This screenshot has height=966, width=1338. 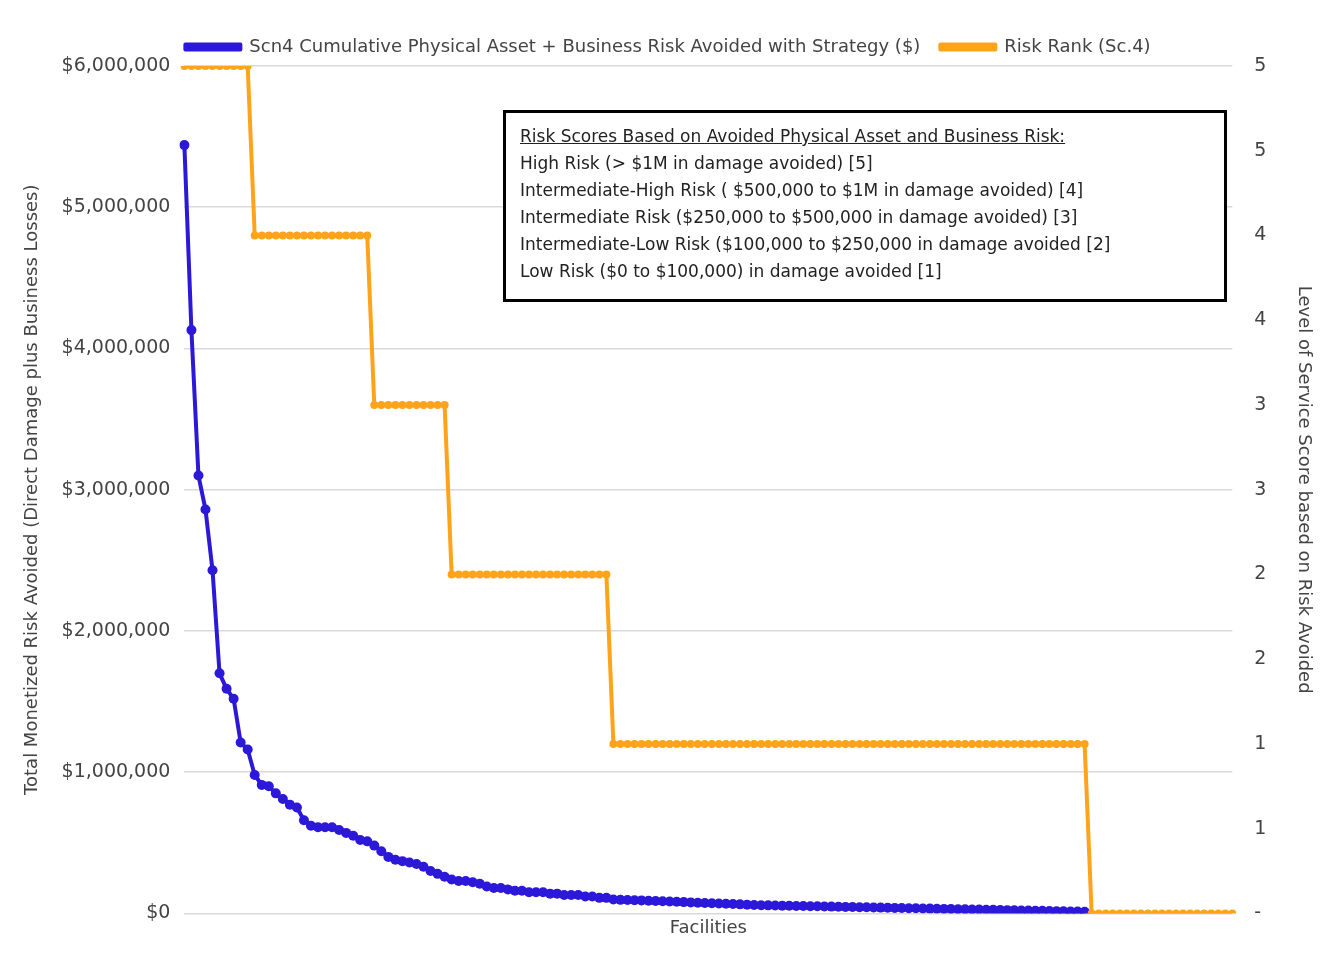 What do you see at coordinates (116, 770) in the screenshot?
I see `y-tick-label: $1,000,000` at bounding box center [116, 770].